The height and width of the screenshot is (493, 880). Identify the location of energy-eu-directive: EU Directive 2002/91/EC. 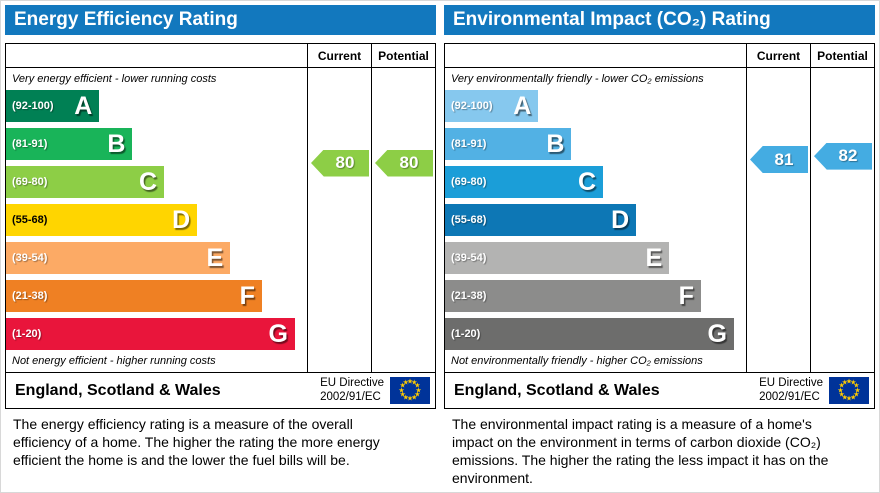
(352, 391).